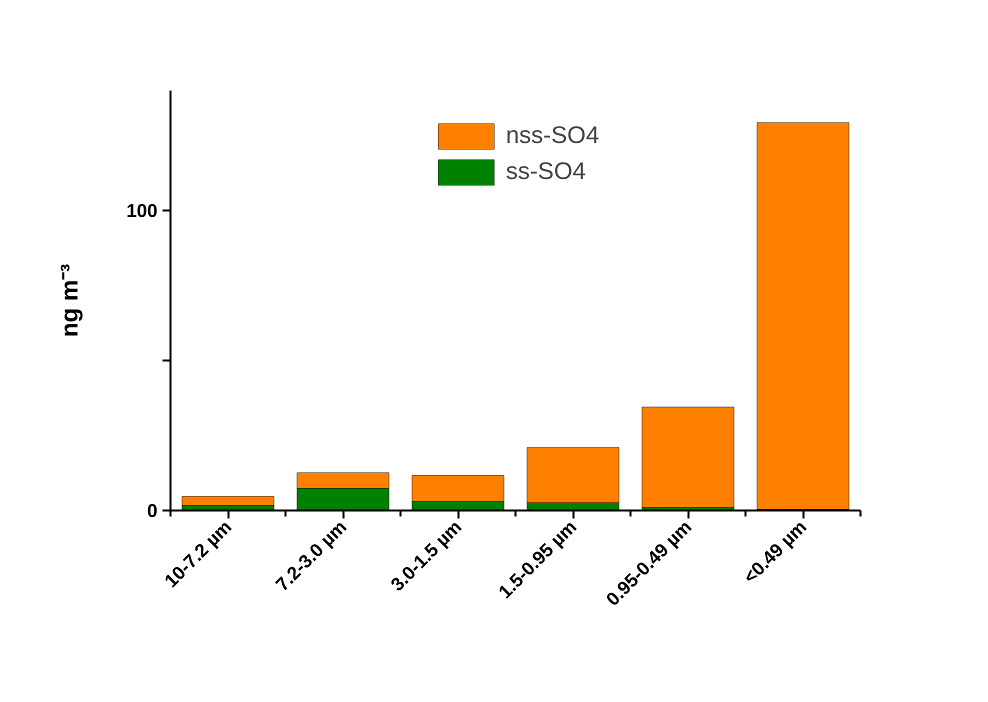 Image resolution: width=988 pixels, height=702 pixels. What do you see at coordinates (546, 172) in the screenshot?
I see `legend-label: ss-SO4` at bounding box center [546, 172].